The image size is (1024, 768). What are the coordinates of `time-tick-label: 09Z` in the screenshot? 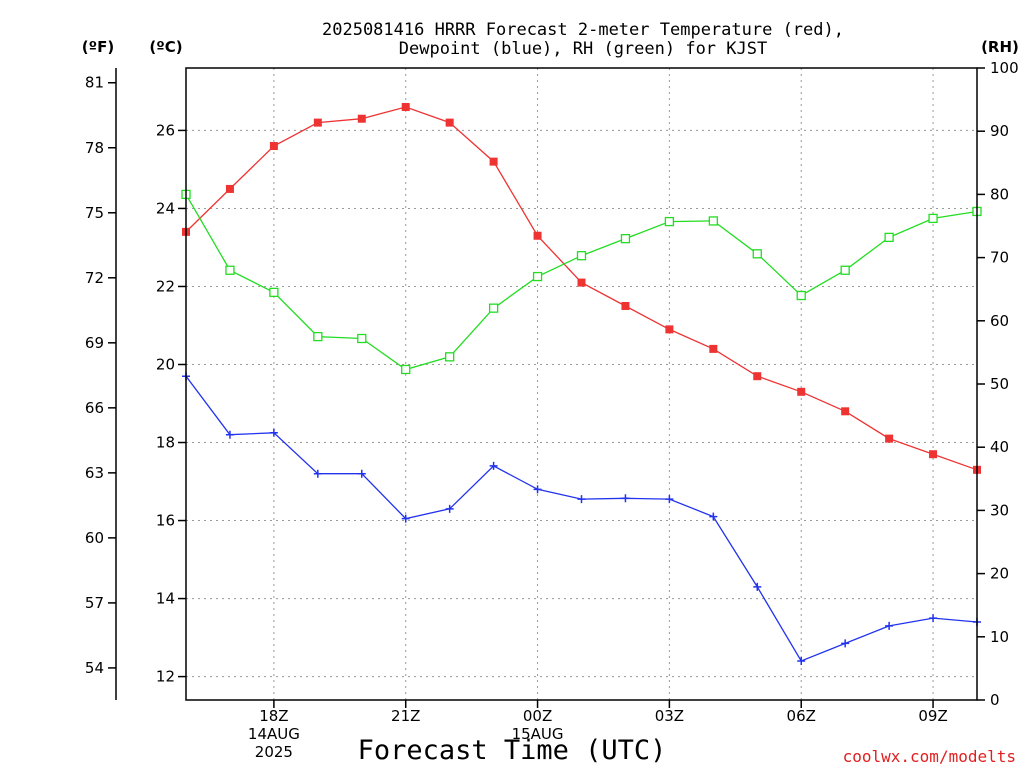 It's located at (932, 716).